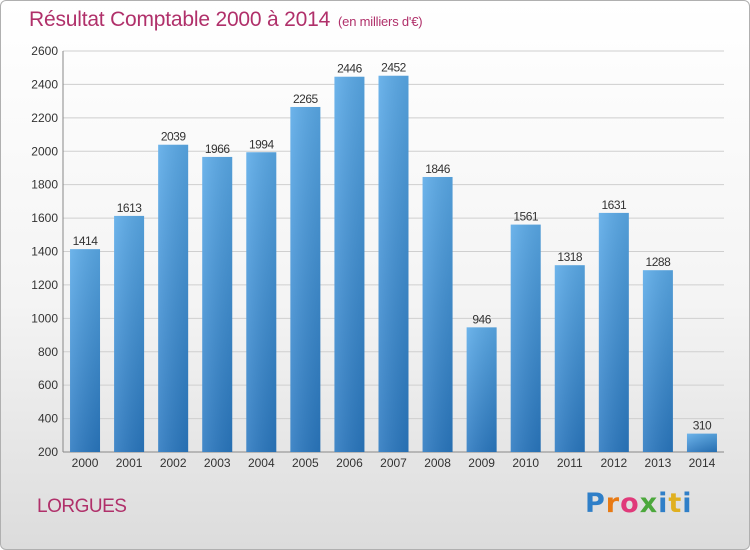 Image resolution: width=750 pixels, height=550 pixels. Describe the element at coordinates (659, 262) in the screenshot. I see `value-label-2013: 1288` at that location.